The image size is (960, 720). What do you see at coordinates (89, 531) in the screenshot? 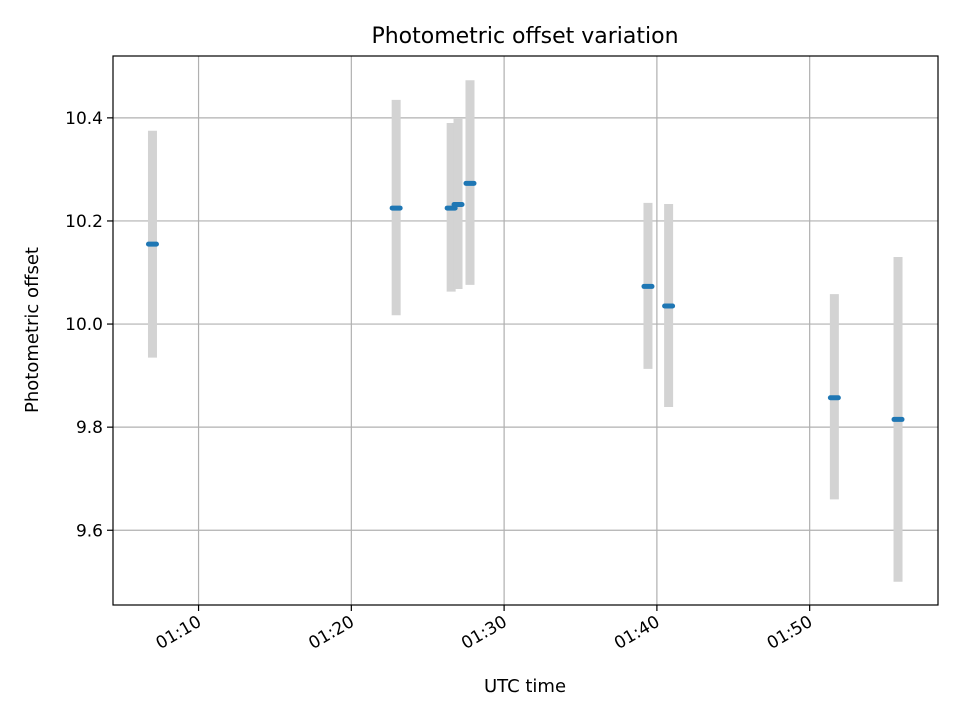
I see `y-tick-label: 9.6` at bounding box center [89, 531].